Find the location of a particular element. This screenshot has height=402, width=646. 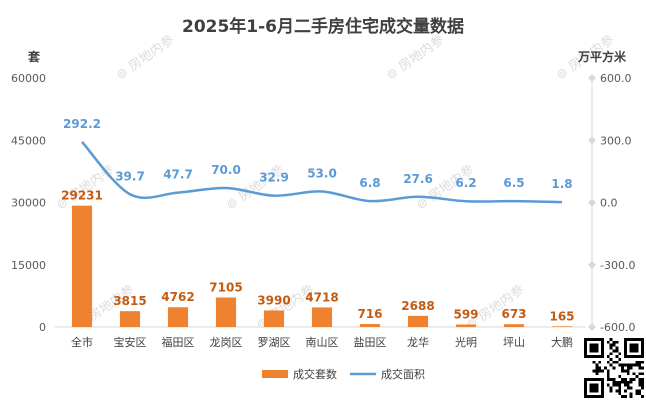

x-tick: 光明 is located at coordinates (466, 342).